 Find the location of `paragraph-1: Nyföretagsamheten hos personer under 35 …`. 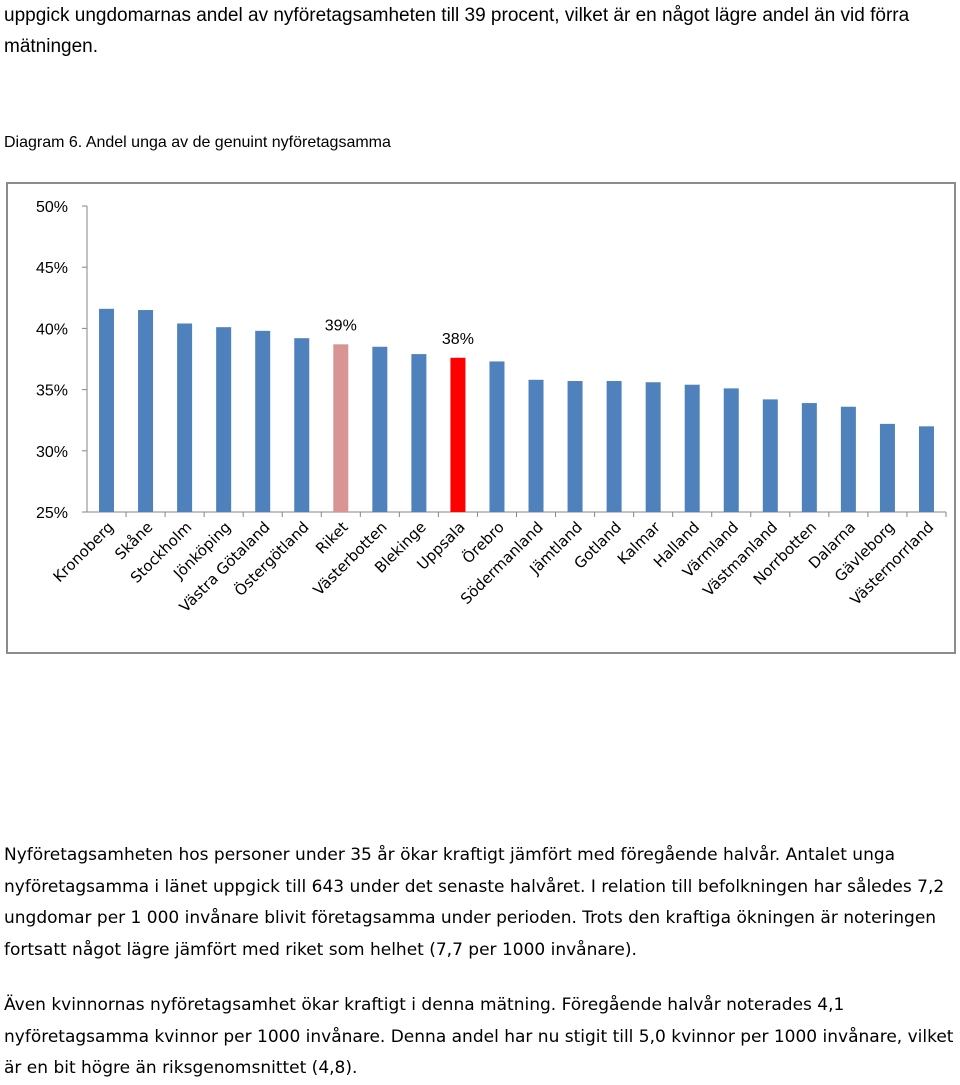

paragraph-1: Nyföretagsamheten hos personer under 35 … is located at coordinates (474, 902).